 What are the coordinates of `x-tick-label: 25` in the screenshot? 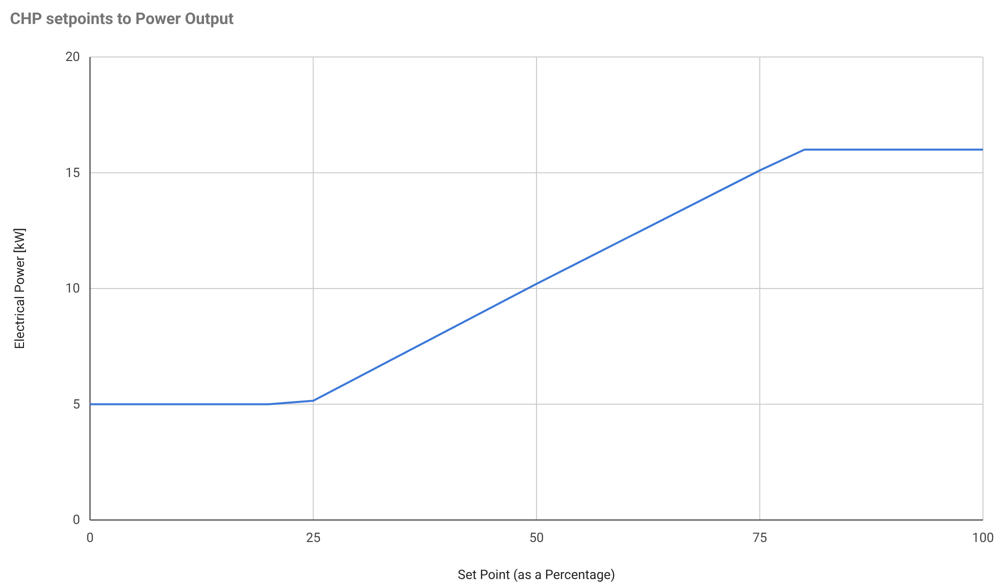 It's located at (313, 538).